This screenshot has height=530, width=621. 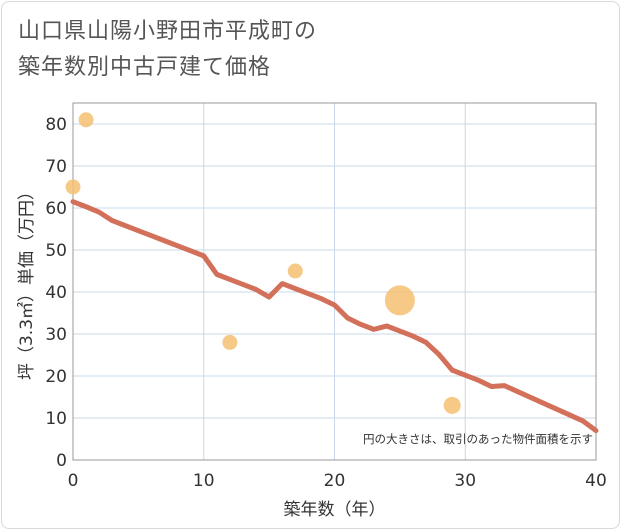 What do you see at coordinates (56, 251) in the screenshot?
I see `y-tick-label: 50` at bounding box center [56, 251].